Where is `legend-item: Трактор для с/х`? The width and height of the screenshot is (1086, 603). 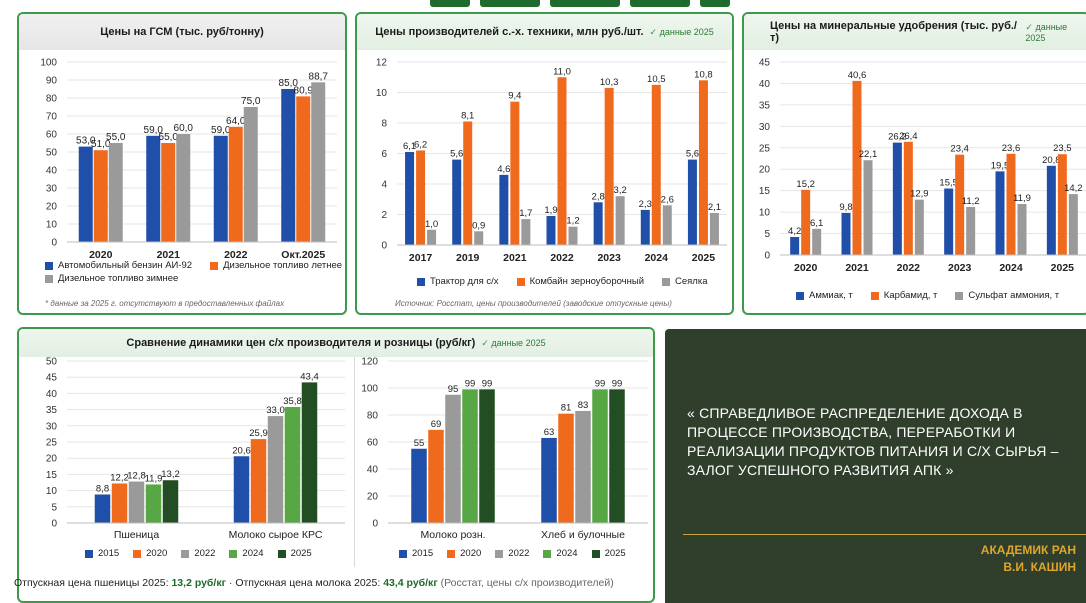
legend-item: Трактор для с/х is located at coordinates (458, 281).